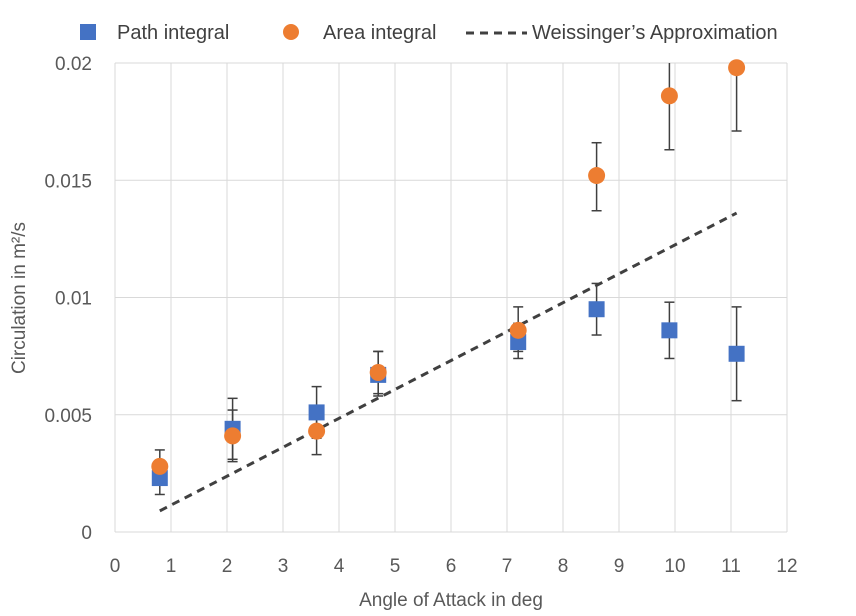 The width and height of the screenshot is (856, 616). I want to click on x-tick-label: 9, so click(619, 566).